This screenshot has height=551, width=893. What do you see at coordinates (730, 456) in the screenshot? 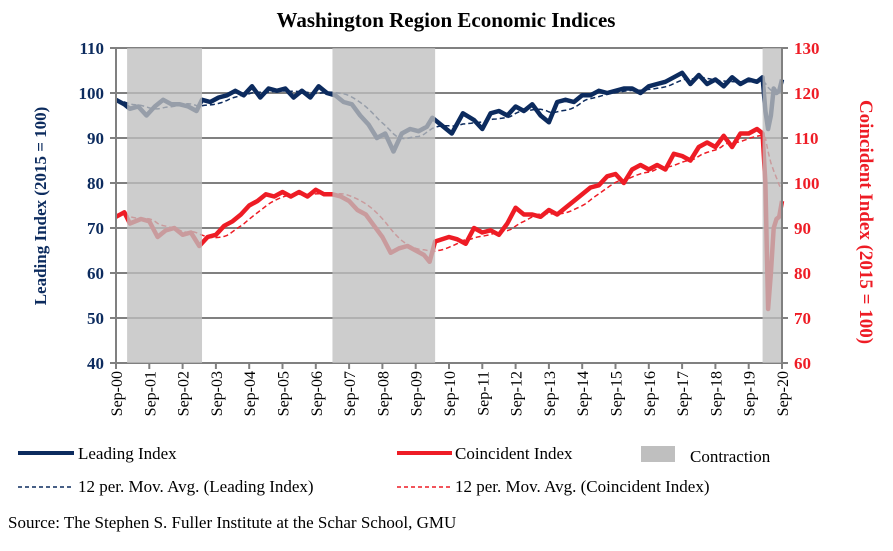
I see `legend-contraction-label: Contraction` at bounding box center [730, 456].